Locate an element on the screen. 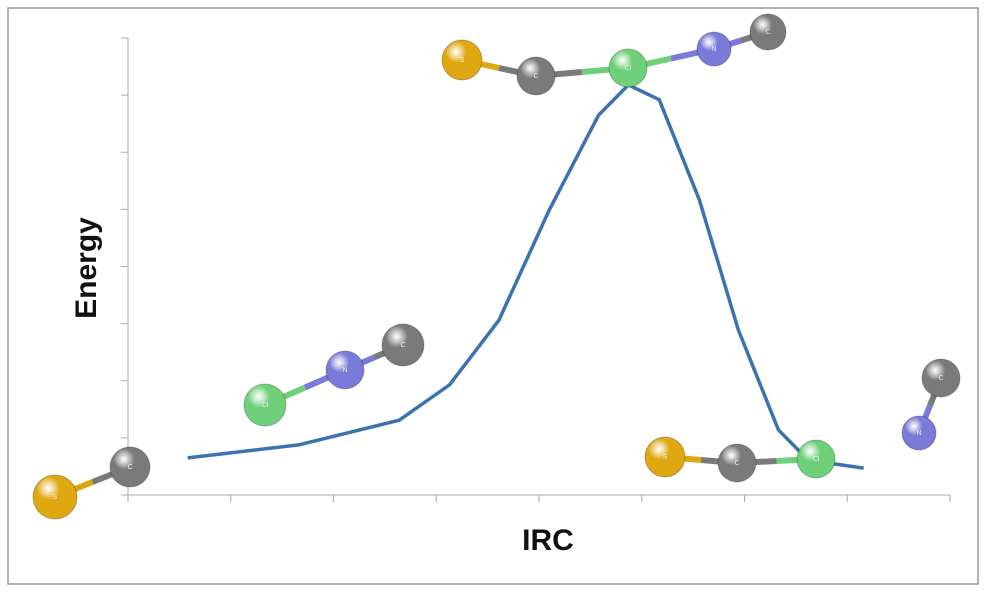 The height and width of the screenshot is (607, 991). molecule: S C Cl N C is located at coordinates (614, 54).